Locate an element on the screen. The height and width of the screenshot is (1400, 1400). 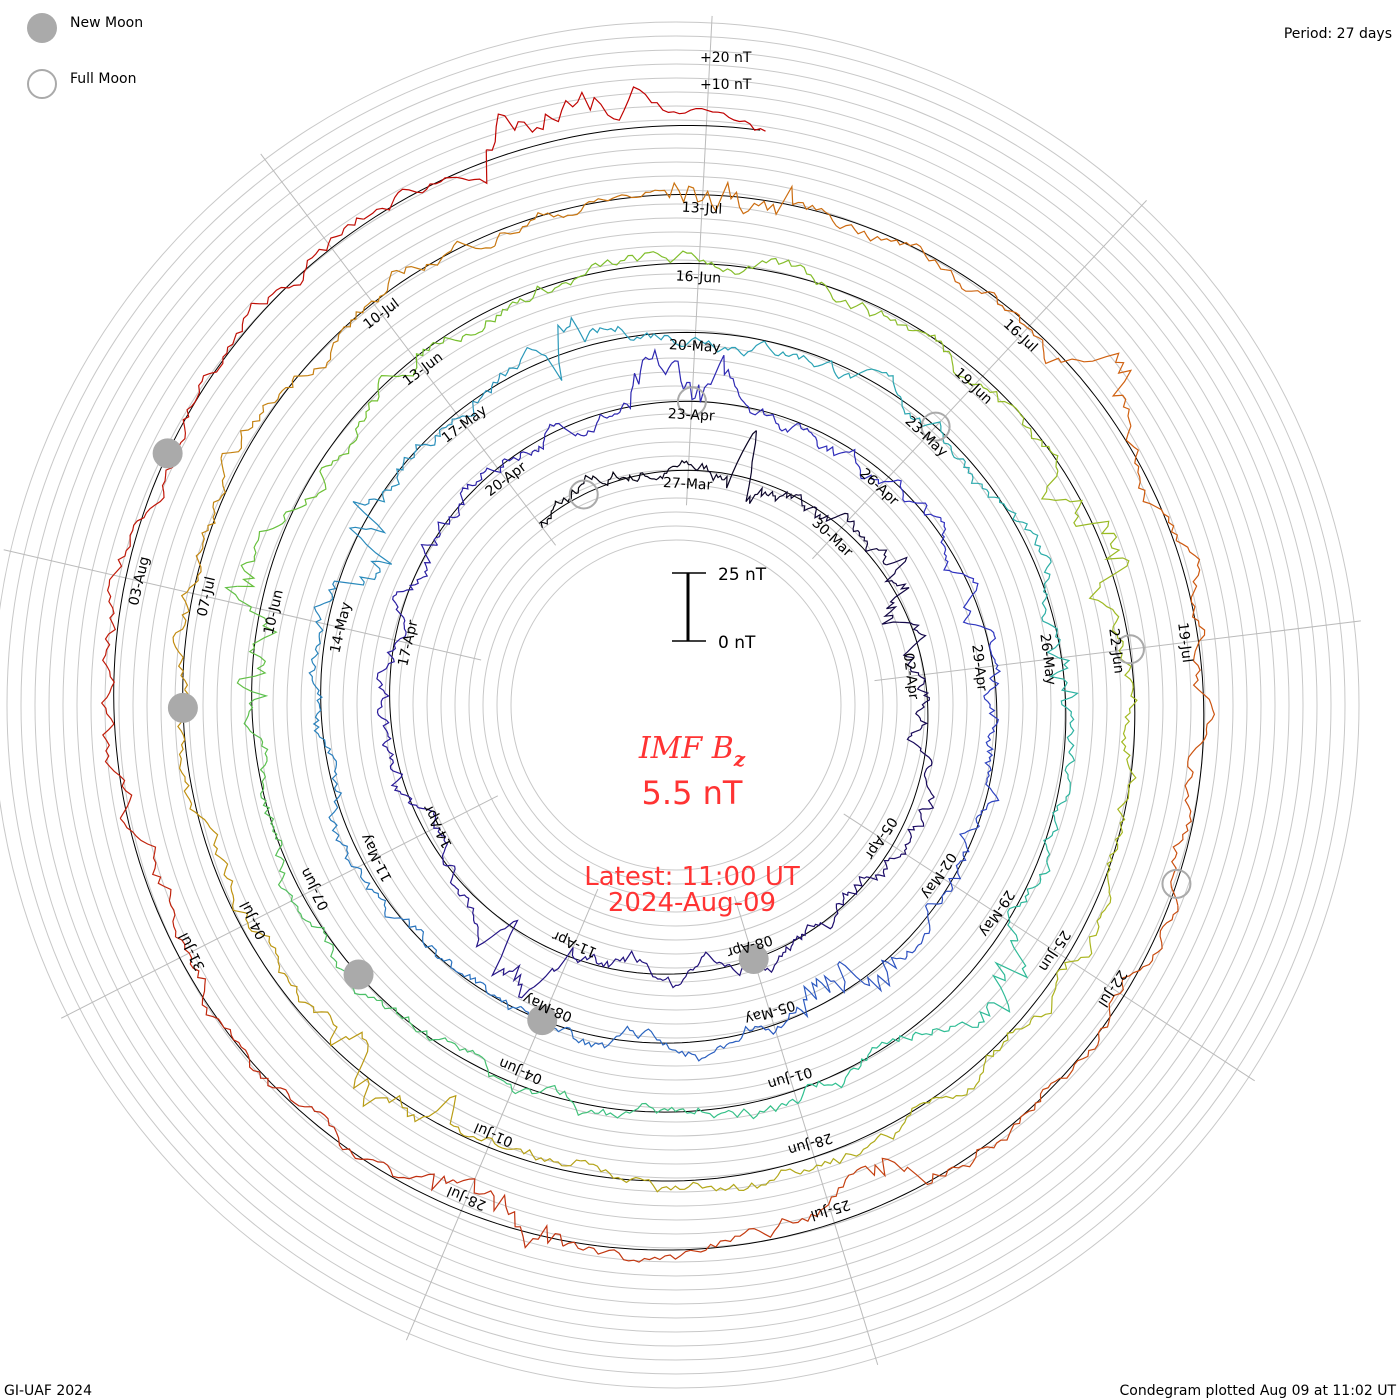
ring-label-20: +20 nT is located at coordinates (726, 58).